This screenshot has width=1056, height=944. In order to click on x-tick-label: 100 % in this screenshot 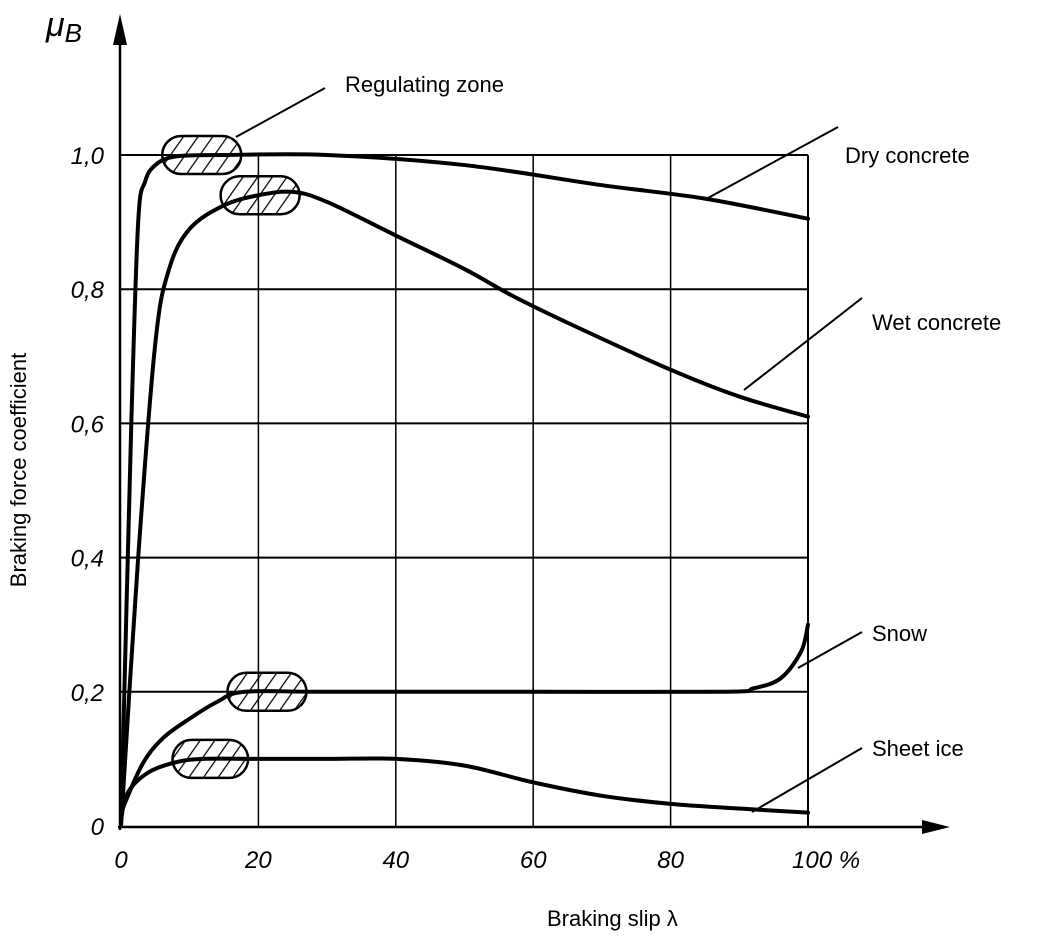, I will do `click(826, 860)`.